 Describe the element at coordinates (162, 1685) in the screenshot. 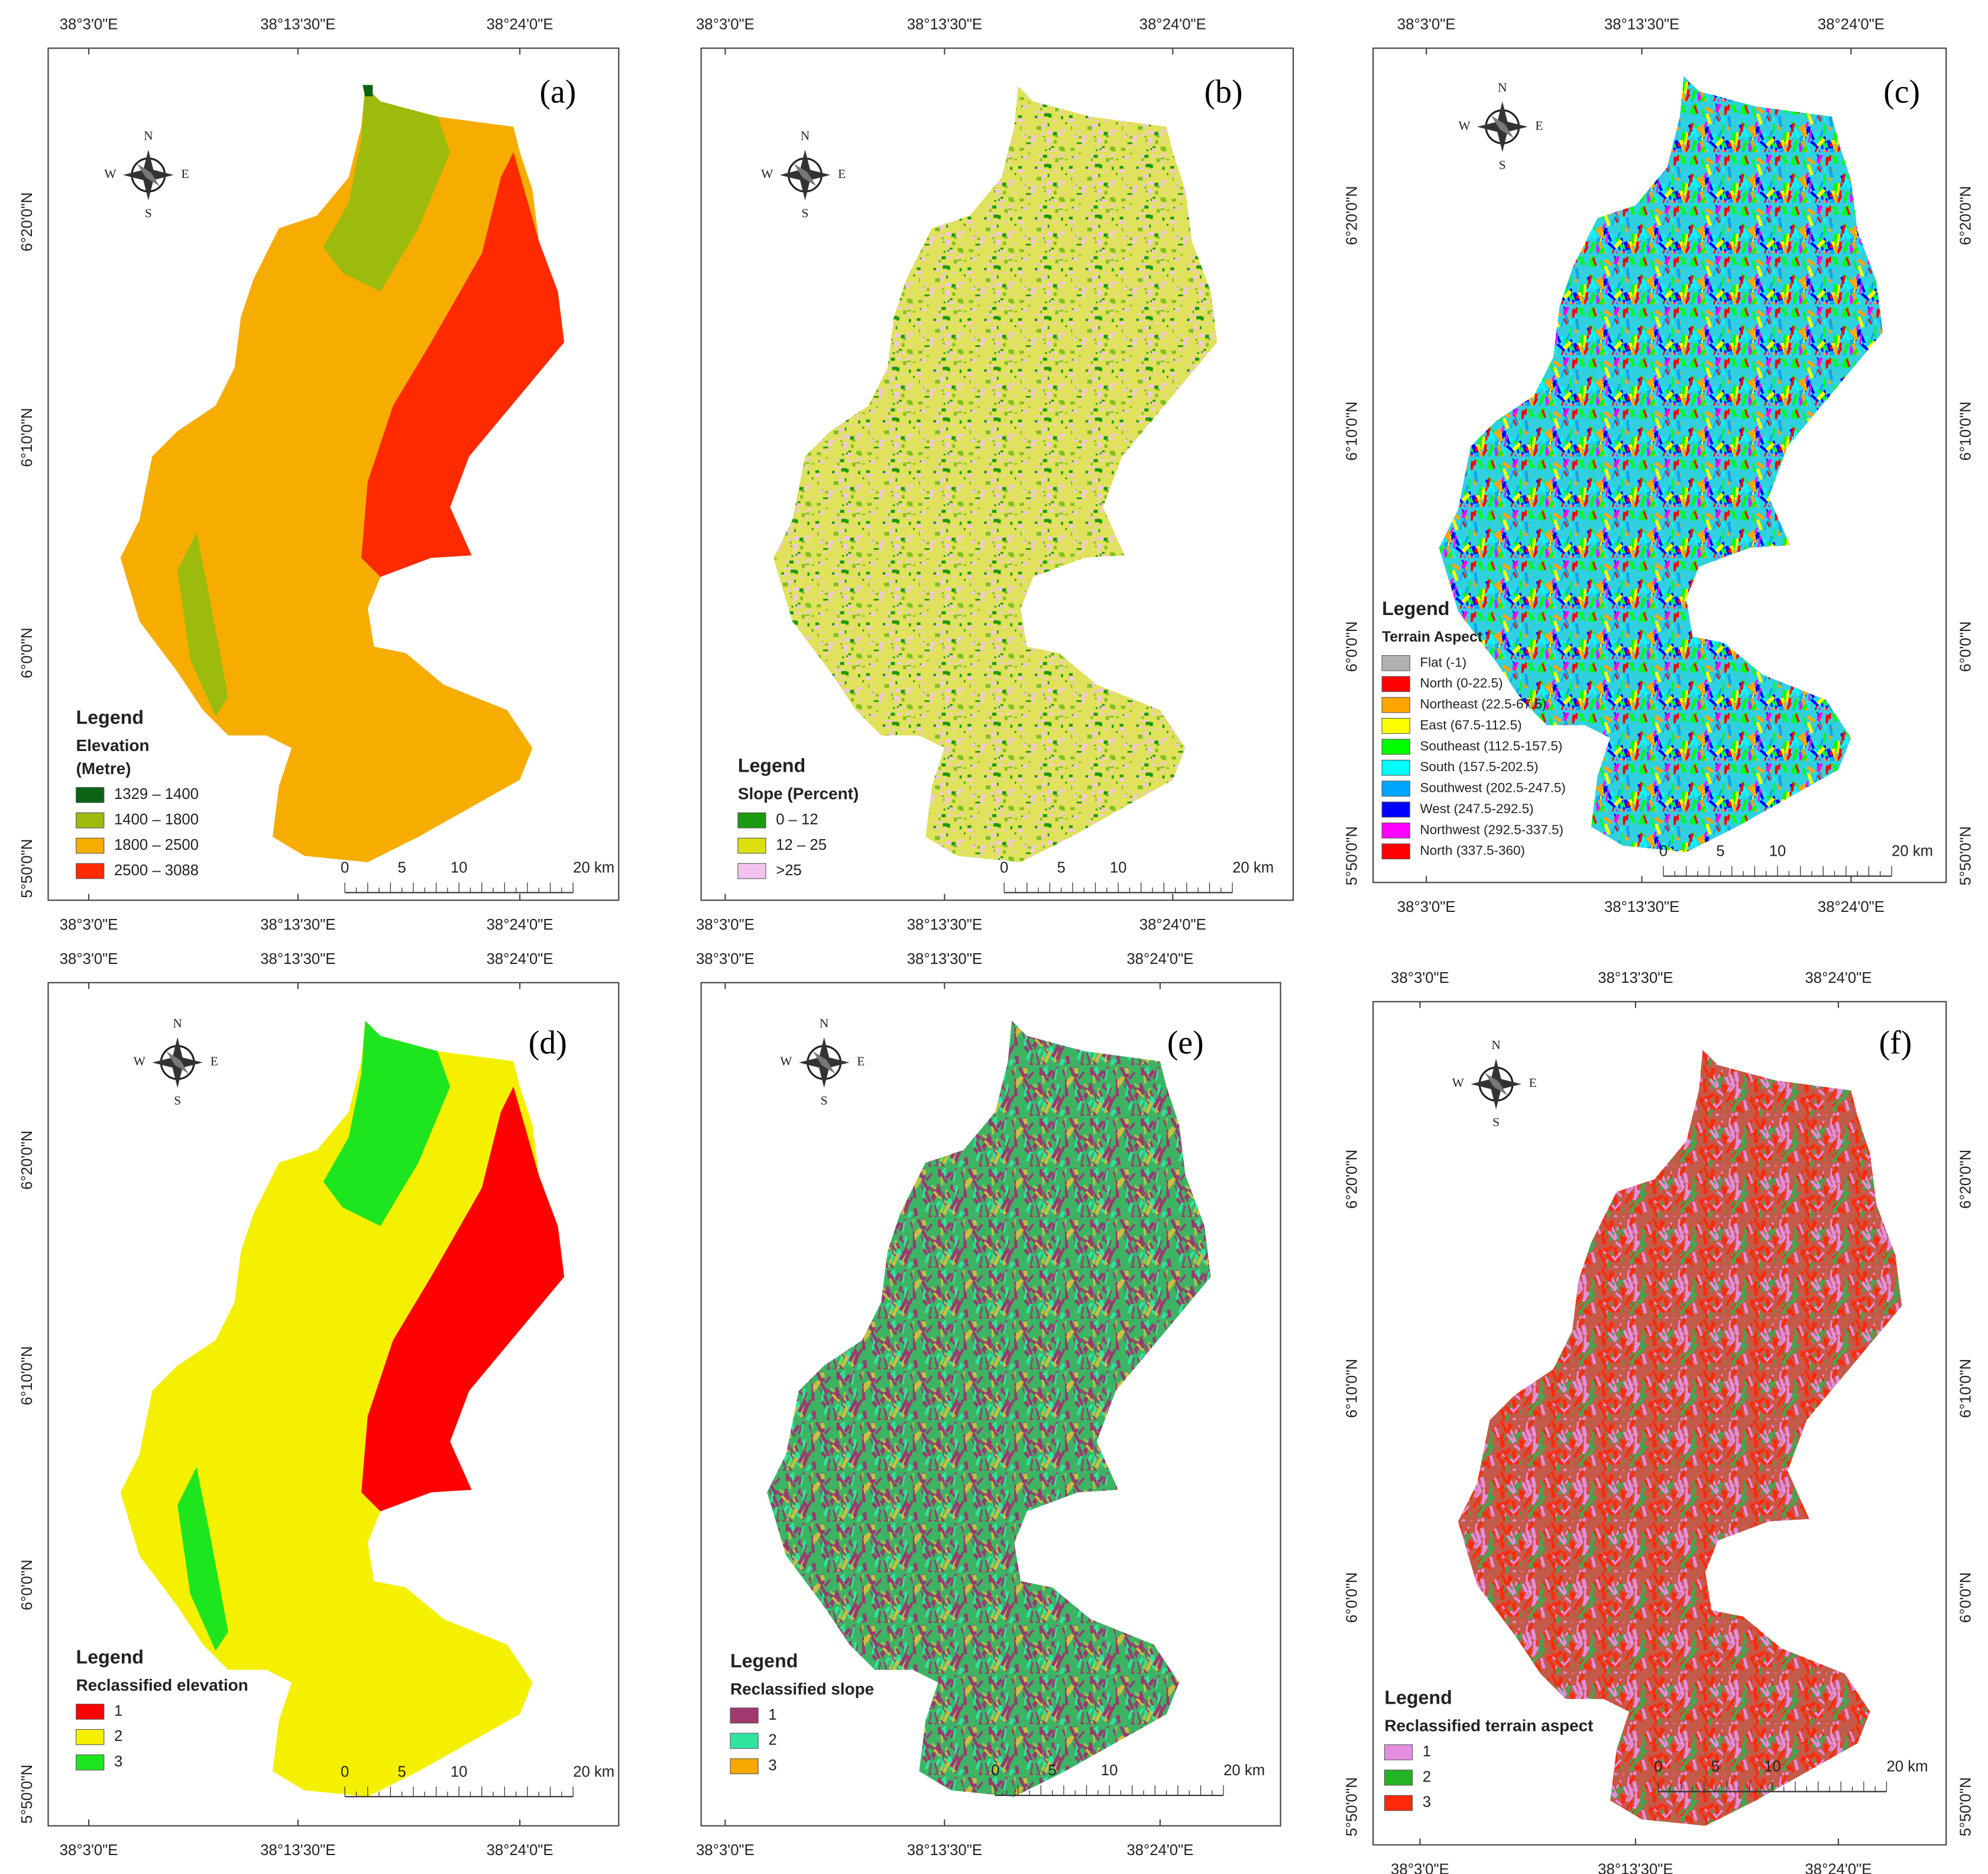

I see `legend-subtitle: Reclassified elevation` at that location.